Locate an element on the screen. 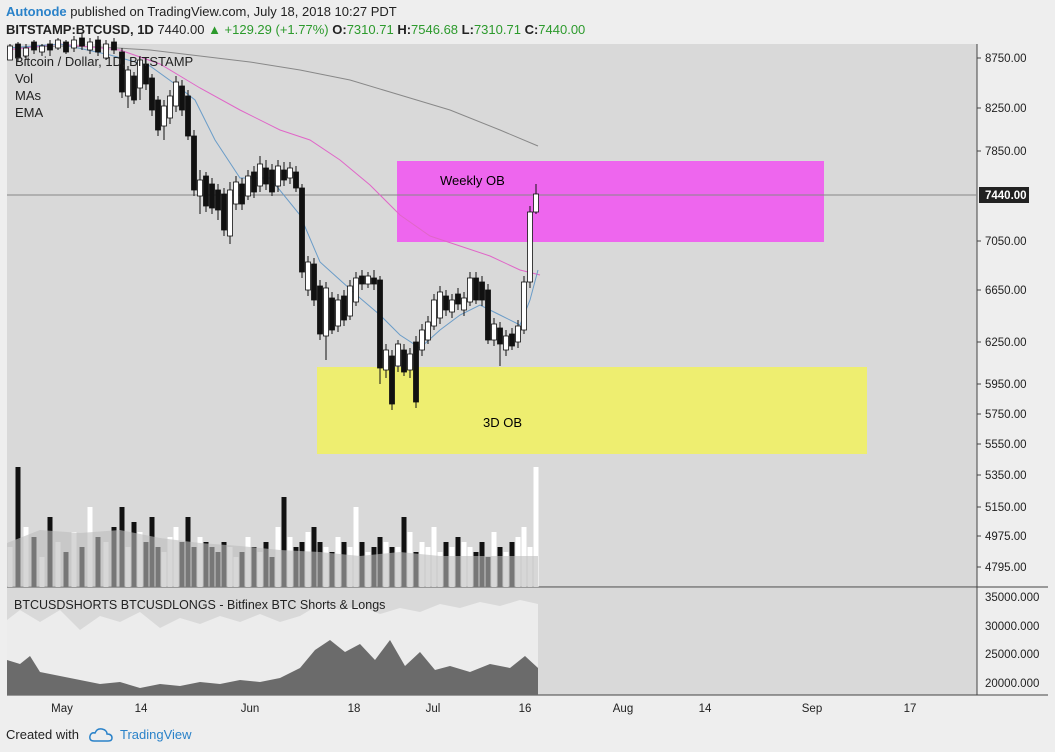  legend-title: Bitcoin / Dollar, 1D, BITSTAMP is located at coordinates (104, 61).